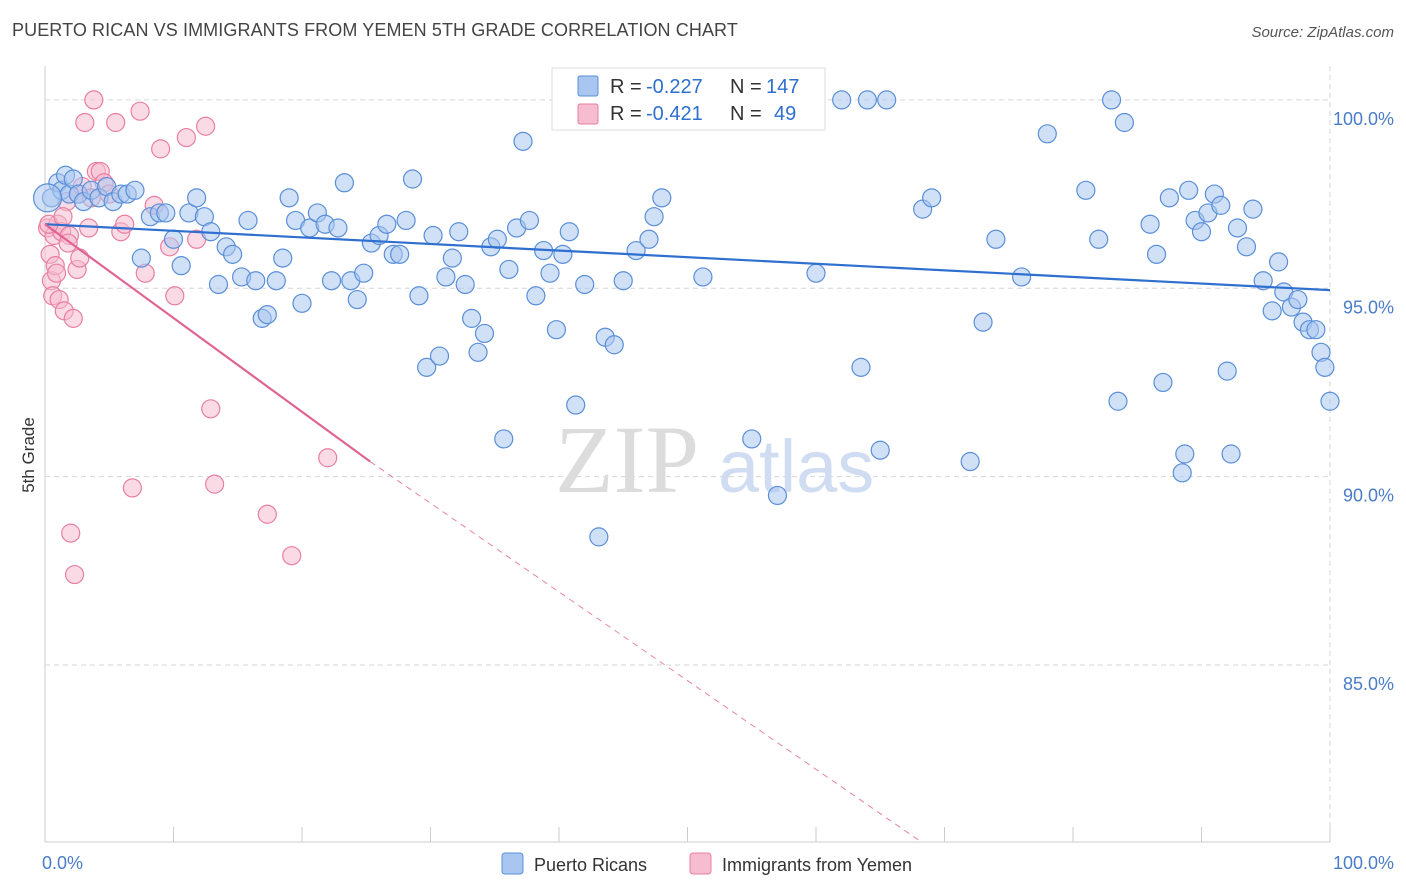 The height and width of the screenshot is (892, 1406). What do you see at coordinates (62, 863) in the screenshot?
I see `x-tick-label-min: 0.0%` at bounding box center [62, 863].